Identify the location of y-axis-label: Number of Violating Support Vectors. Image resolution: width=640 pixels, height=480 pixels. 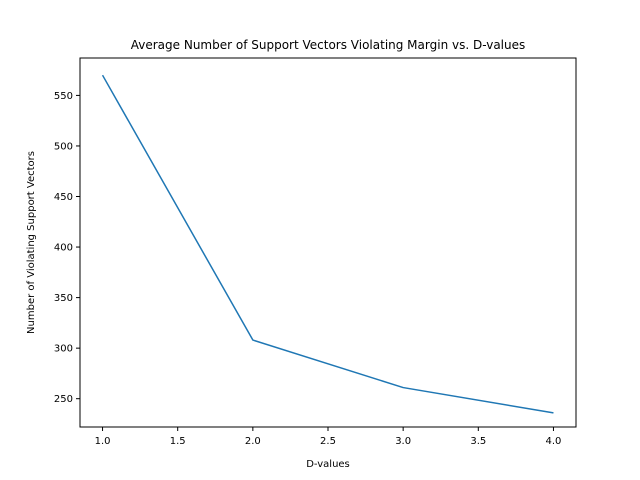
(31, 242).